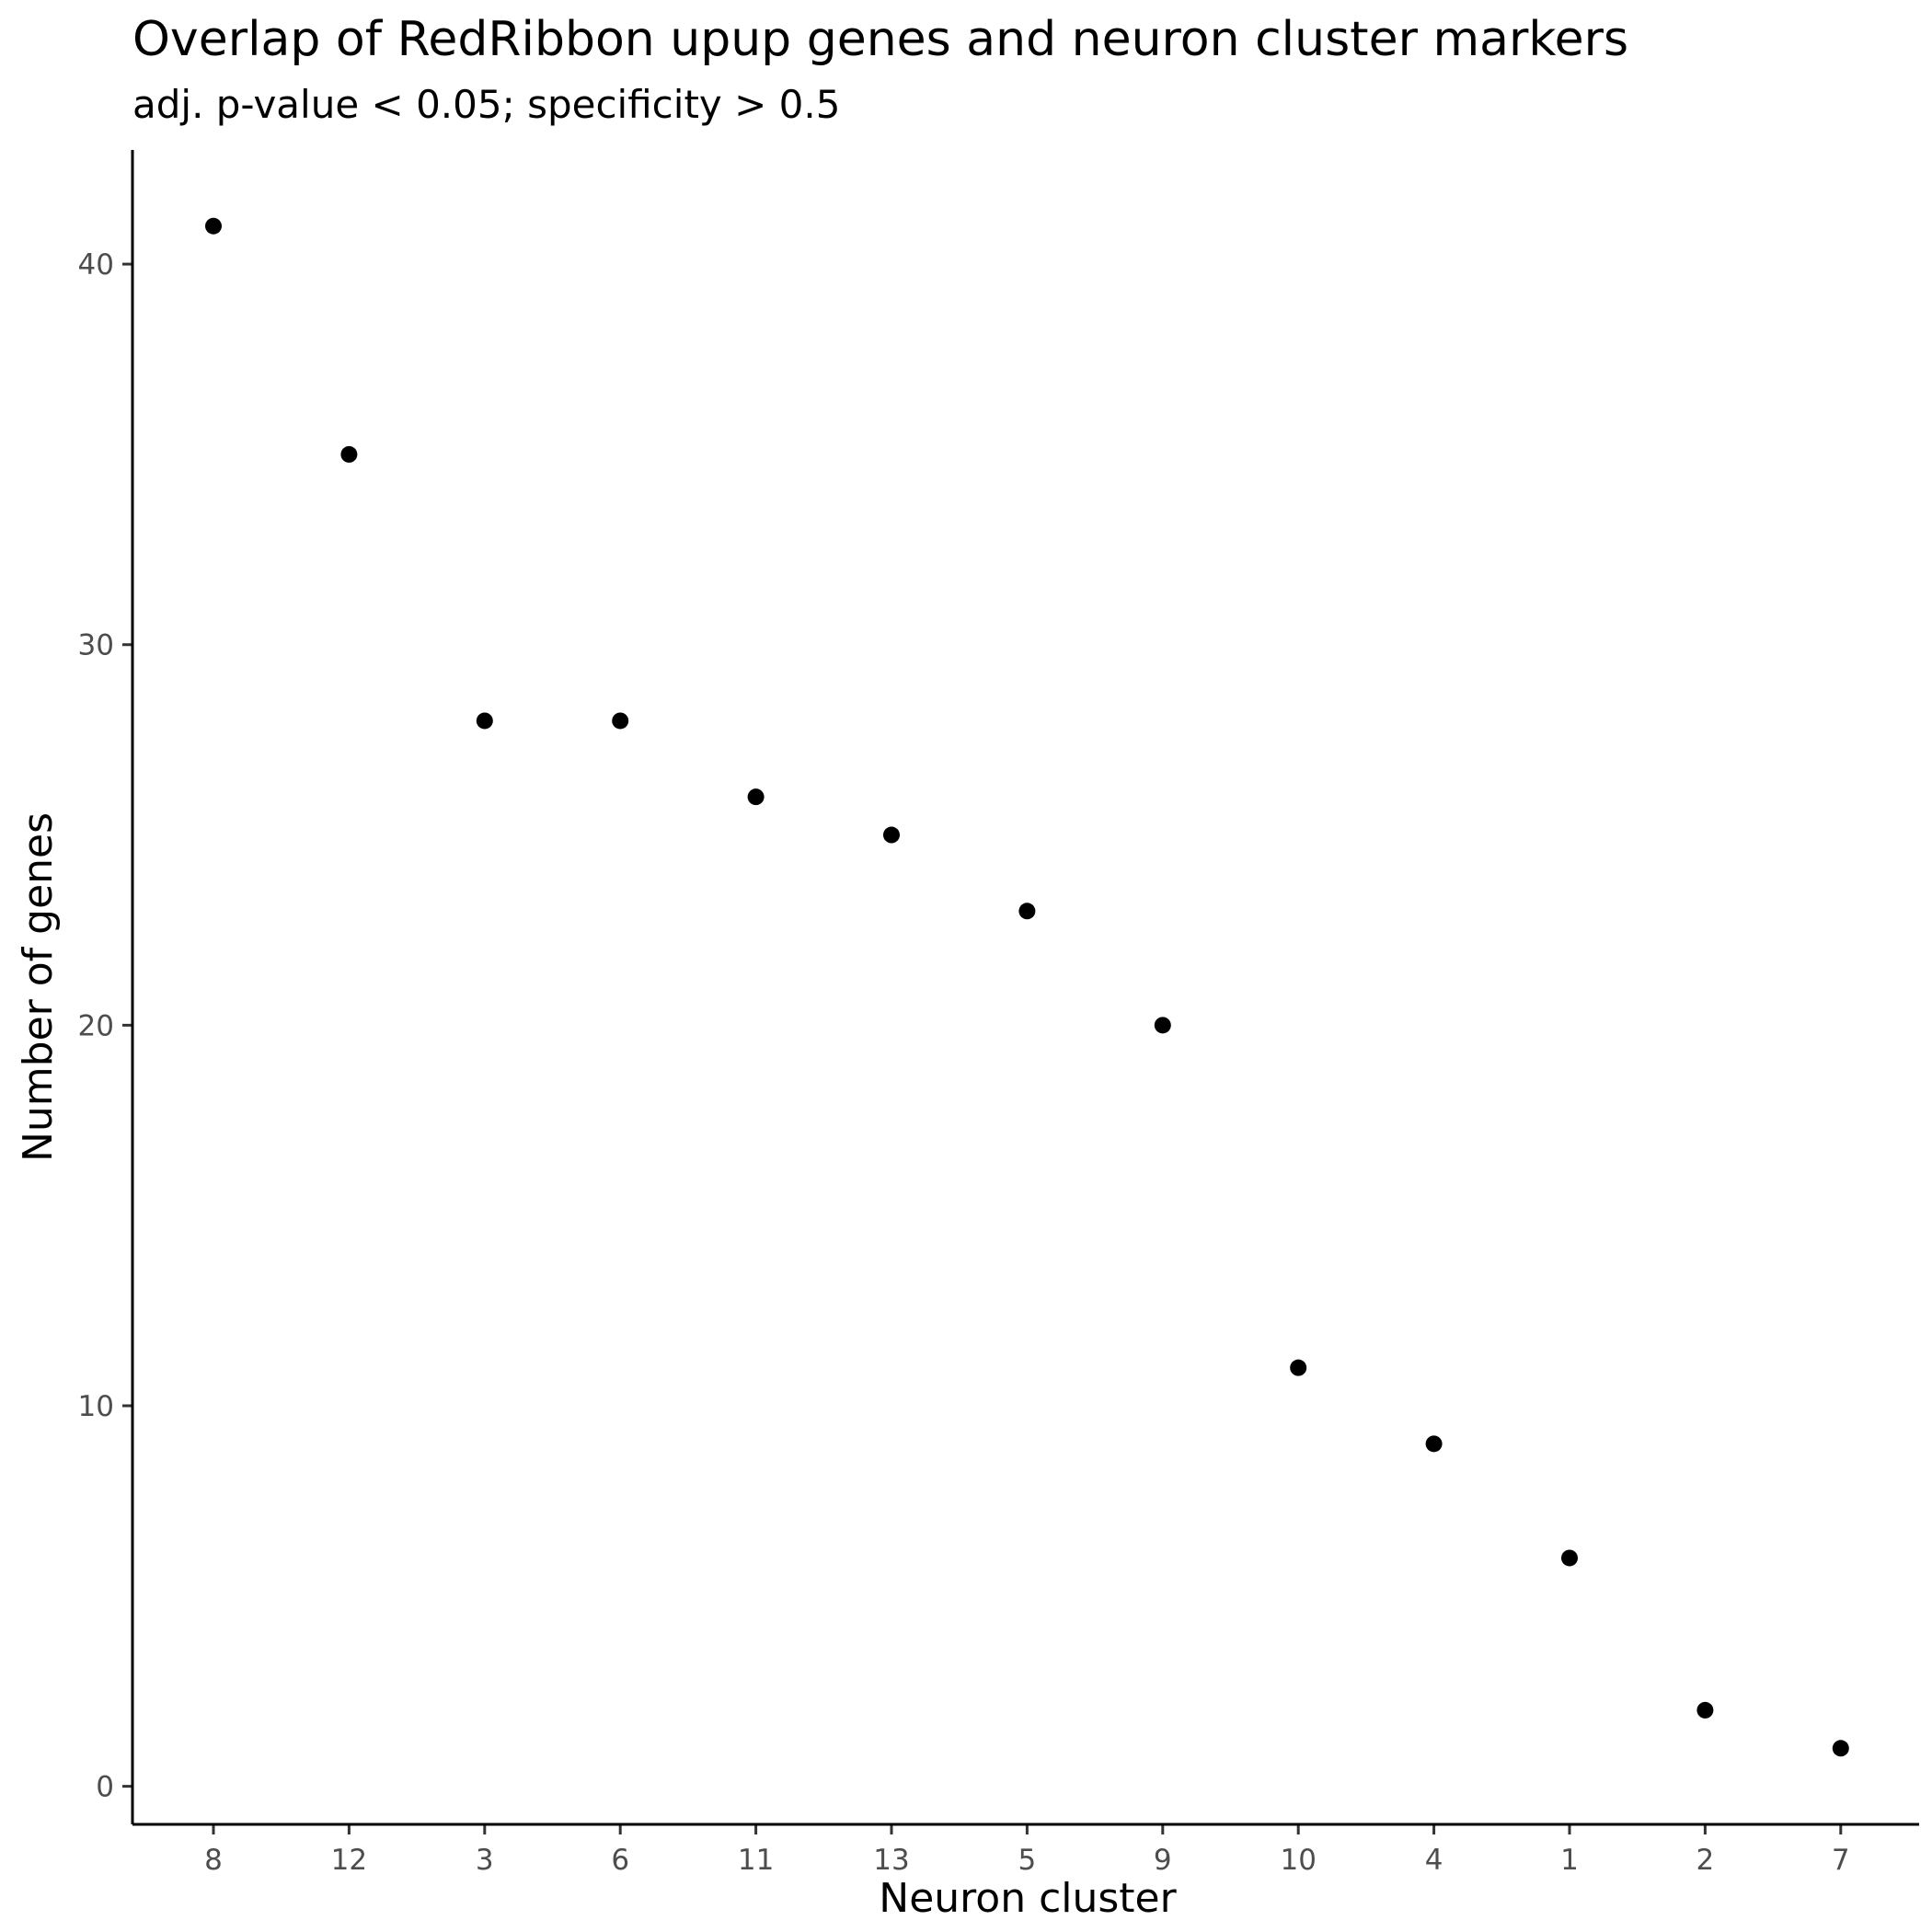  I want to click on y-tick-label: 40, so click(96, 265).